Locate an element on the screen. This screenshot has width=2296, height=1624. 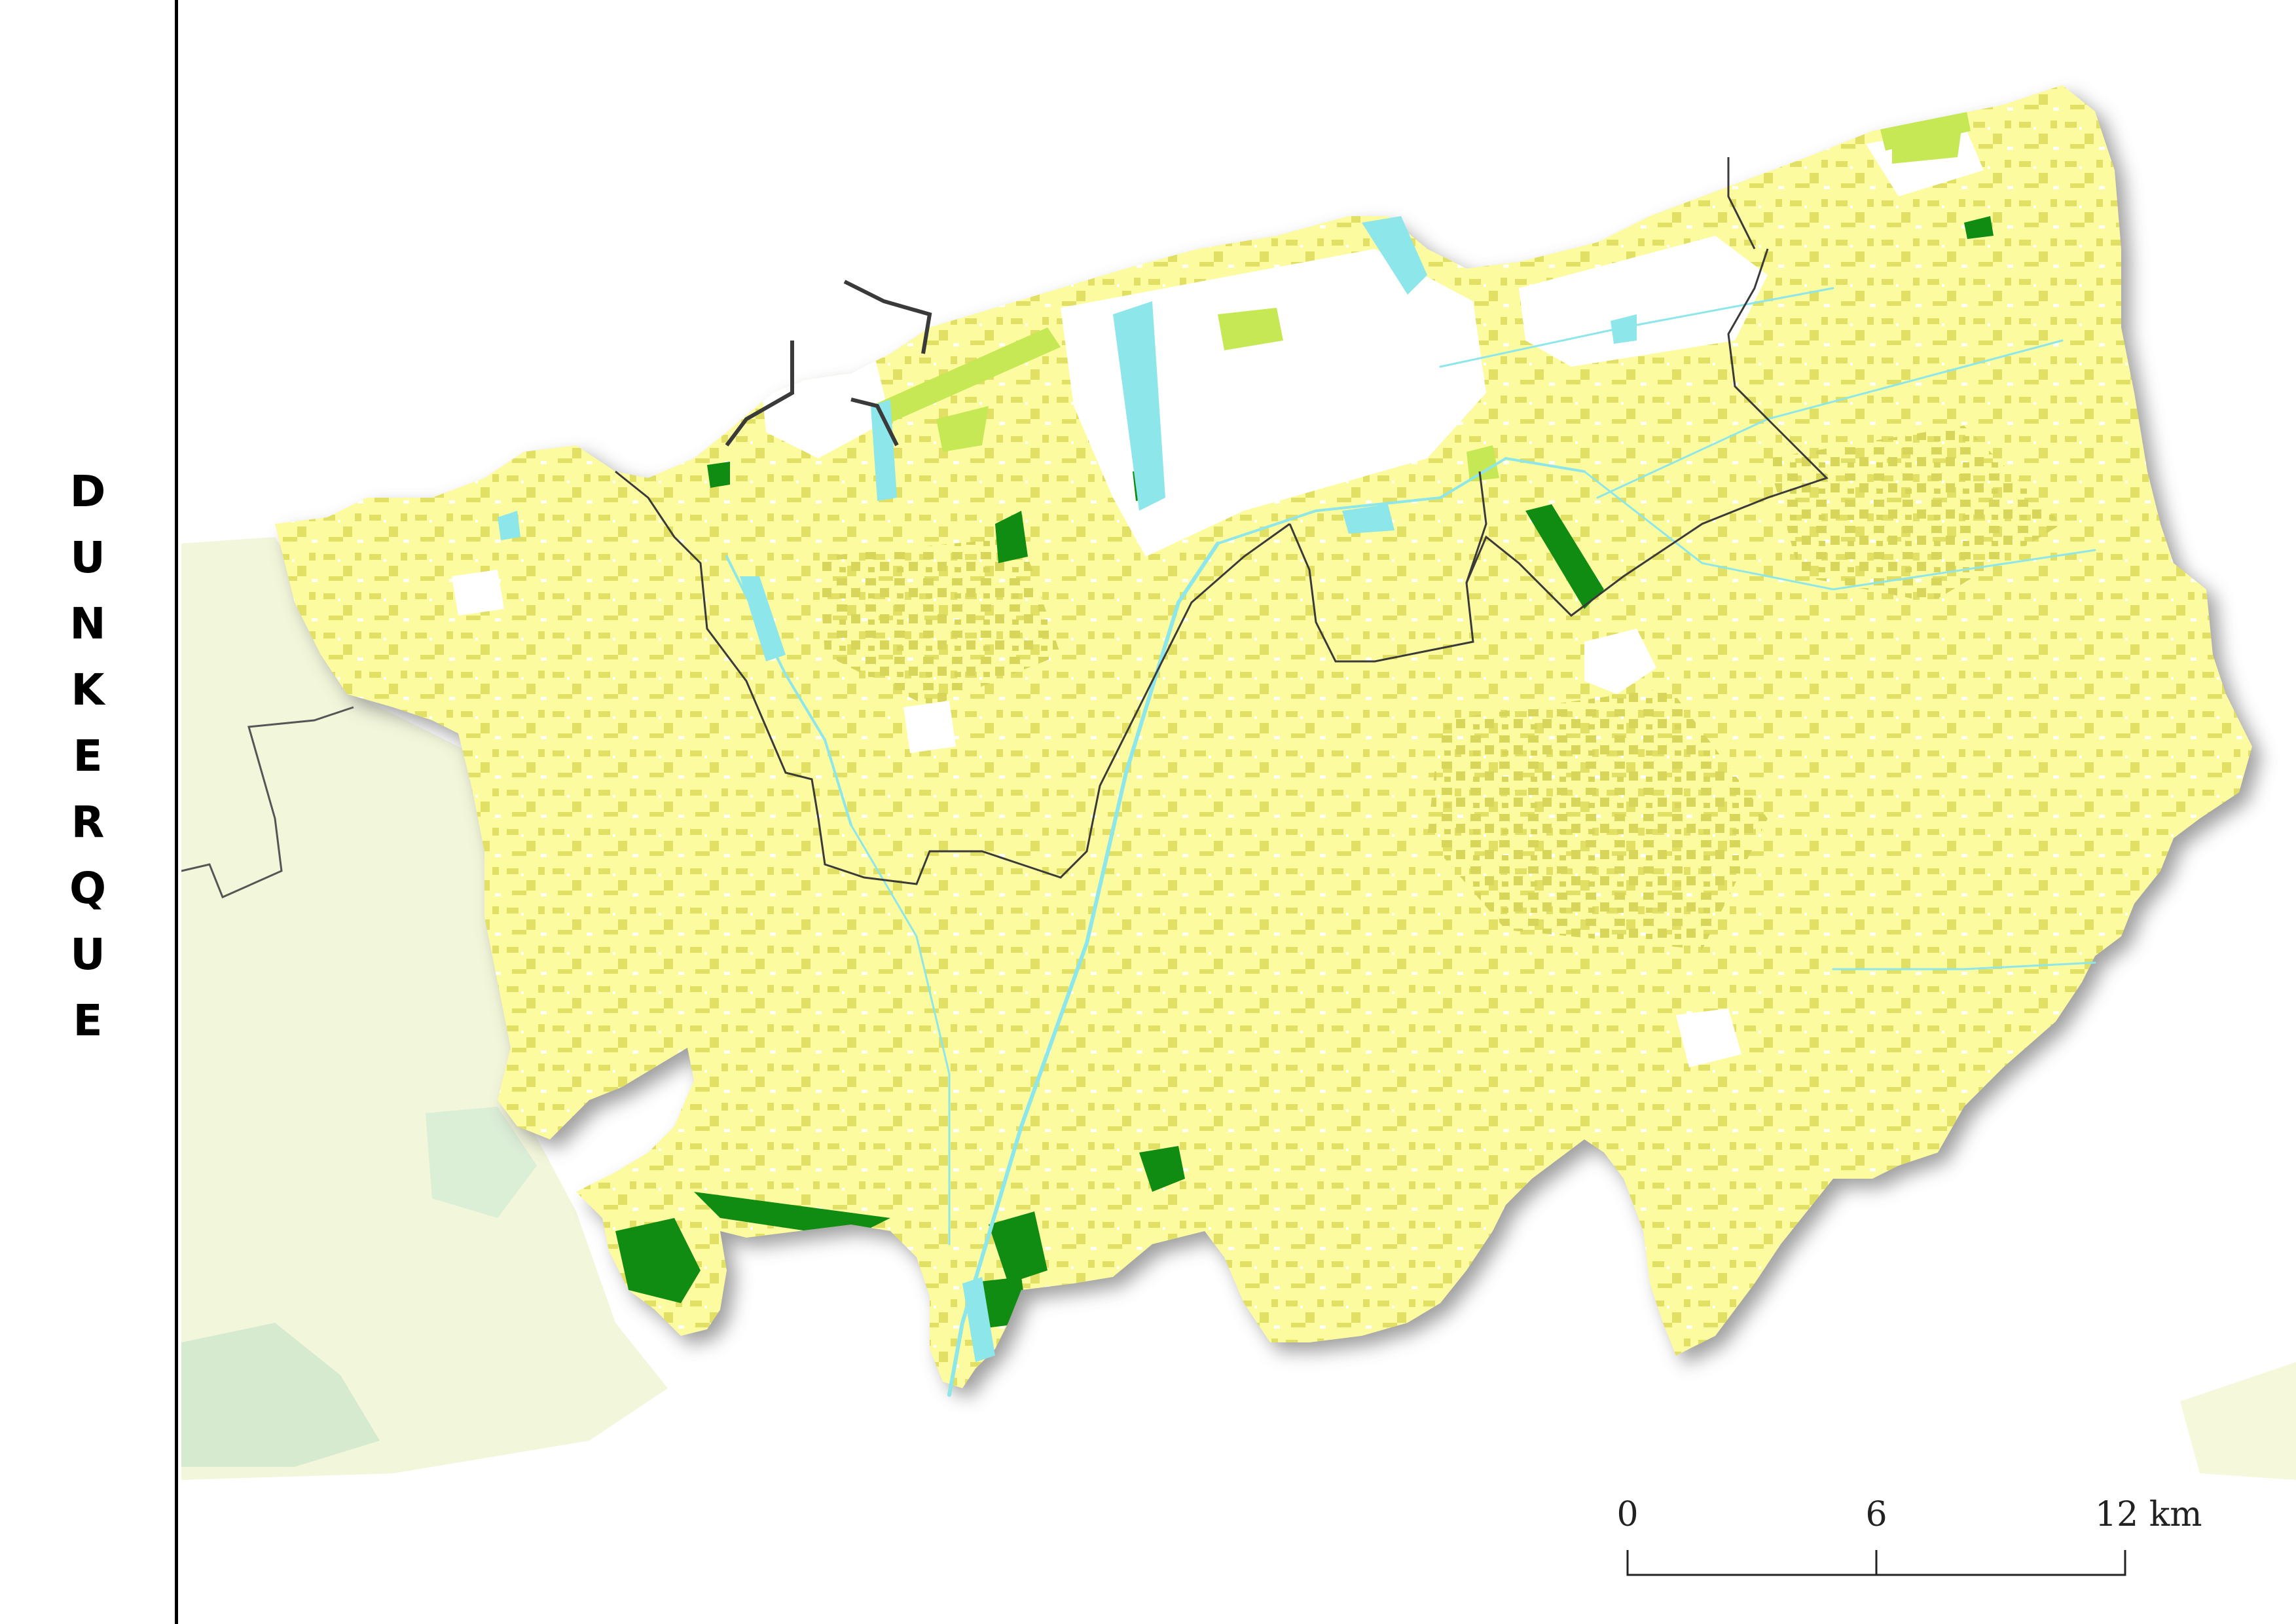
sidebar: D U N K E R Q U E is located at coordinates (89, 812).